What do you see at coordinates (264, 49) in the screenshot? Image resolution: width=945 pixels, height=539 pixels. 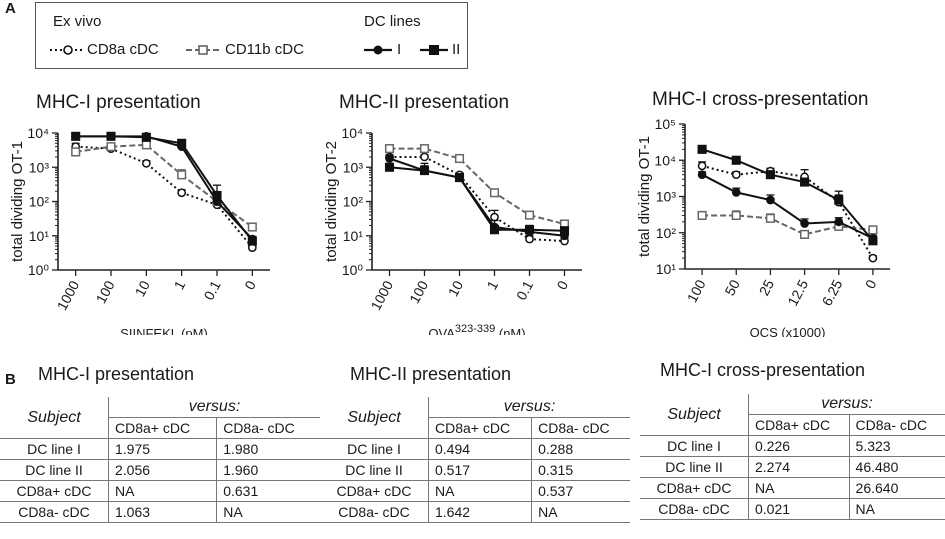 I see `legend-label-cd11b: CD11b cDC` at bounding box center [264, 49].